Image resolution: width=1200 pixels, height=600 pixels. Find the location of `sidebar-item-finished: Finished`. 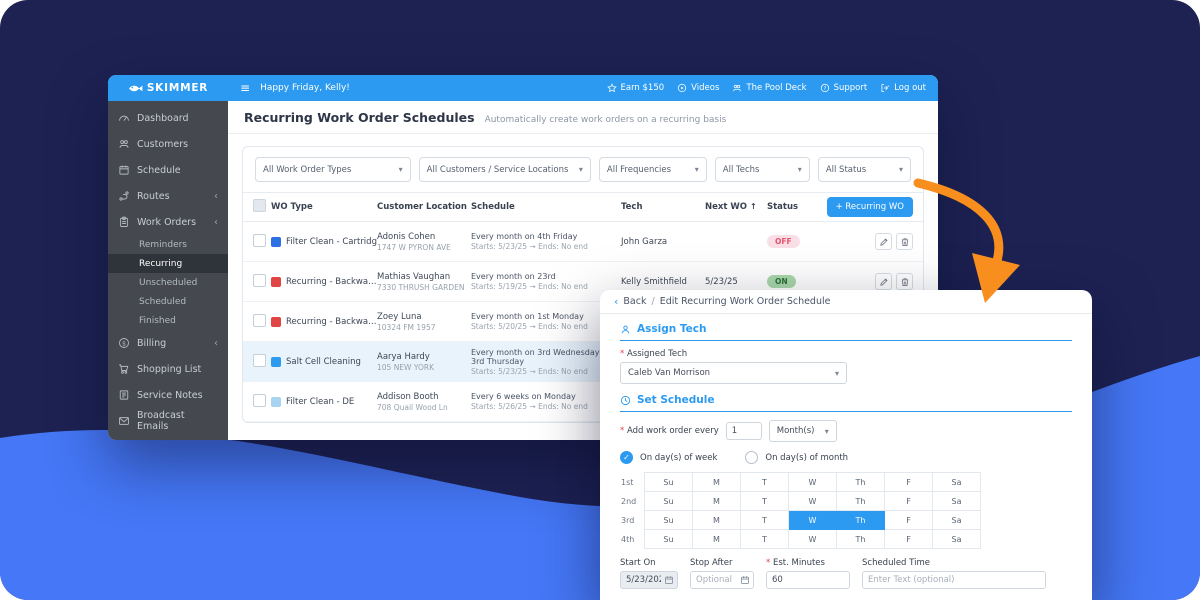

sidebar-item-finished: Finished is located at coordinates (157, 320).